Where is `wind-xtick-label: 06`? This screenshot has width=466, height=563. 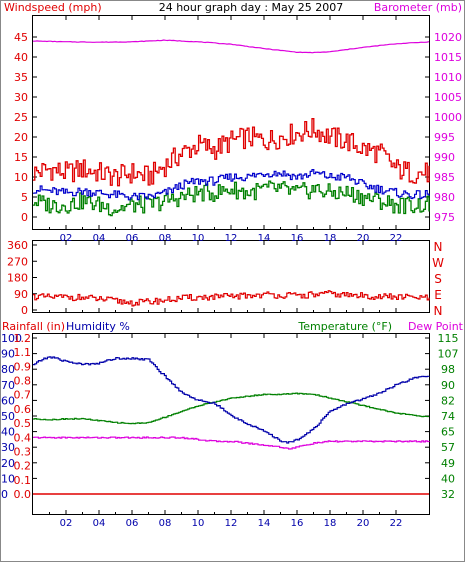
wind-xtick-label: 06 is located at coordinates (132, 238).